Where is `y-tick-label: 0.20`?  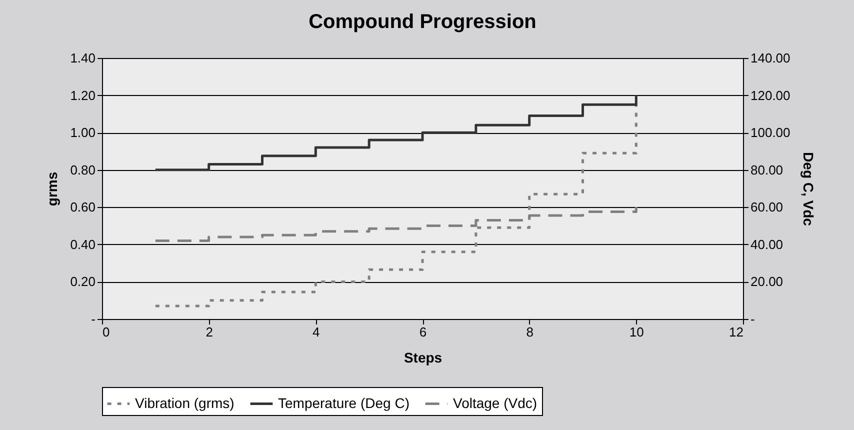 y-tick-label: 0.20 is located at coordinates (83, 282).